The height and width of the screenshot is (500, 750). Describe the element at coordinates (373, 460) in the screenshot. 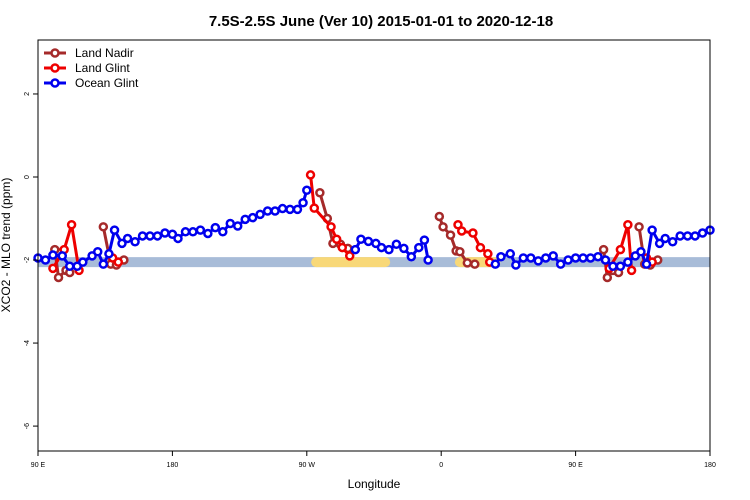

I see `x-axis: 90 E 180 90 W 0 90 E 180` at that location.